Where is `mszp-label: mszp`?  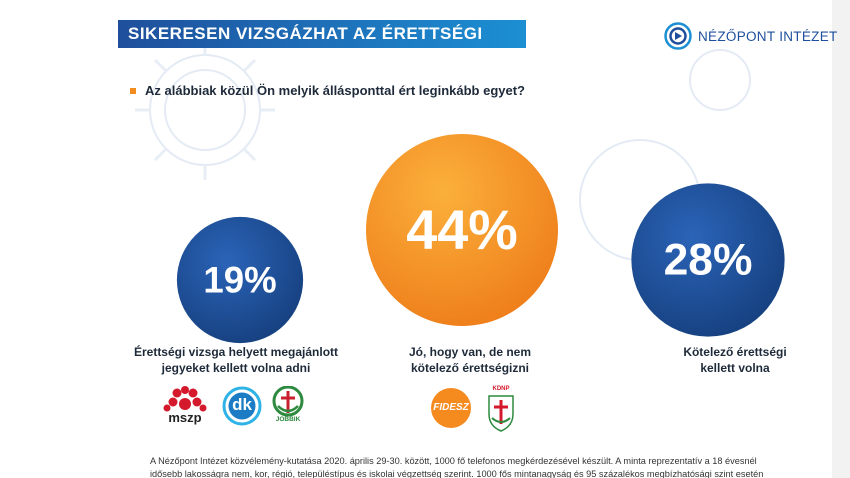 mszp-label: mszp is located at coordinates (185, 417).